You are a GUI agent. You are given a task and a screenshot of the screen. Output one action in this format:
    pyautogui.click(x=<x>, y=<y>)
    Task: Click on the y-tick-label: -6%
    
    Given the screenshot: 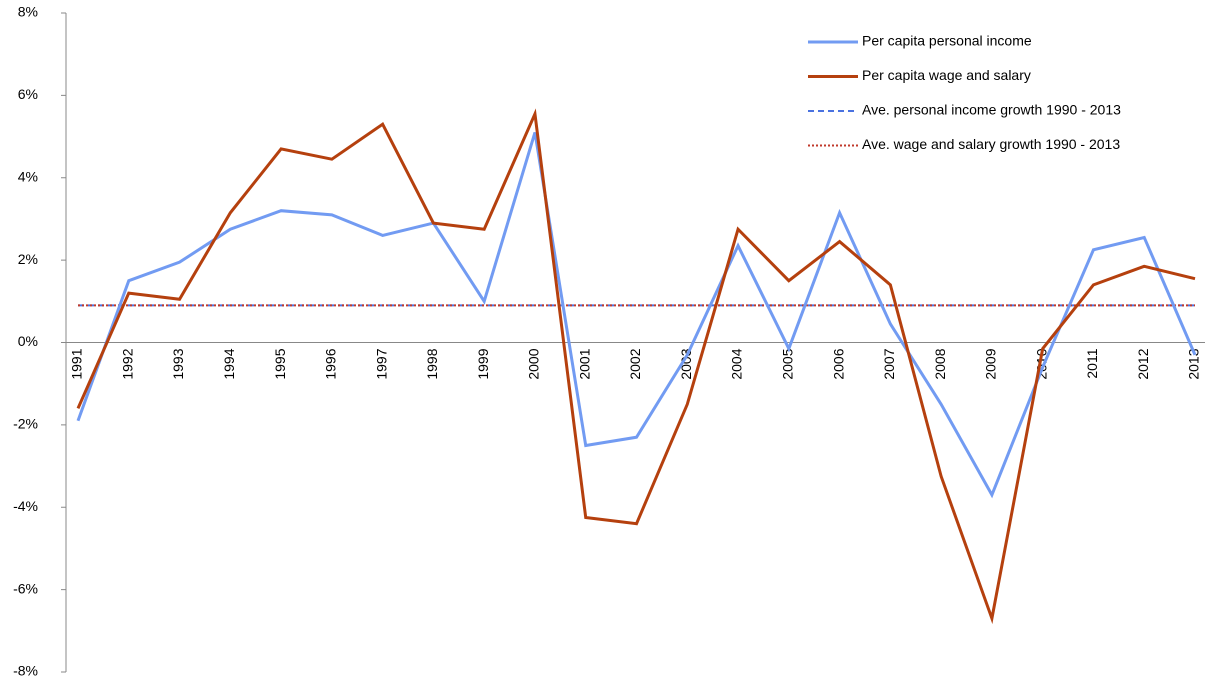 What is the action you would take?
    pyautogui.click(x=25, y=588)
    